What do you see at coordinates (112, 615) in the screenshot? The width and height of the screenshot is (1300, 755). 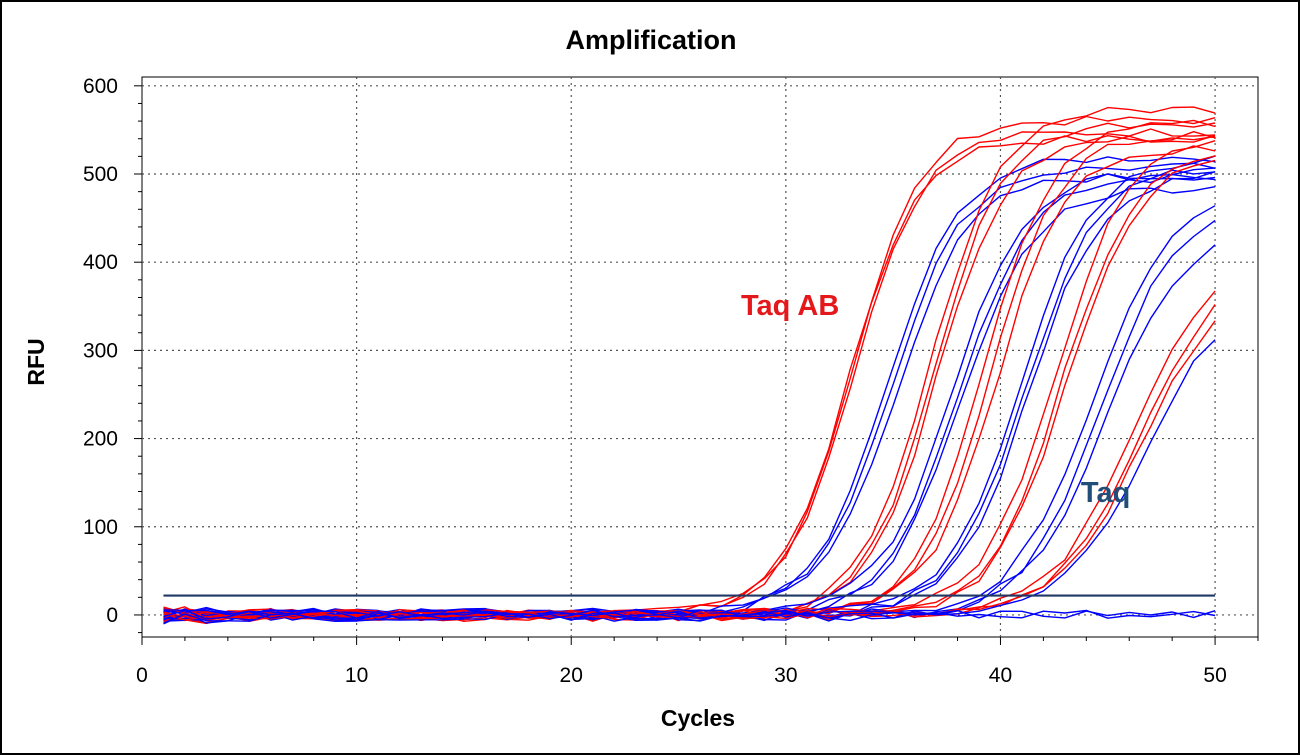 I see `y-tick-label: 0` at bounding box center [112, 615].